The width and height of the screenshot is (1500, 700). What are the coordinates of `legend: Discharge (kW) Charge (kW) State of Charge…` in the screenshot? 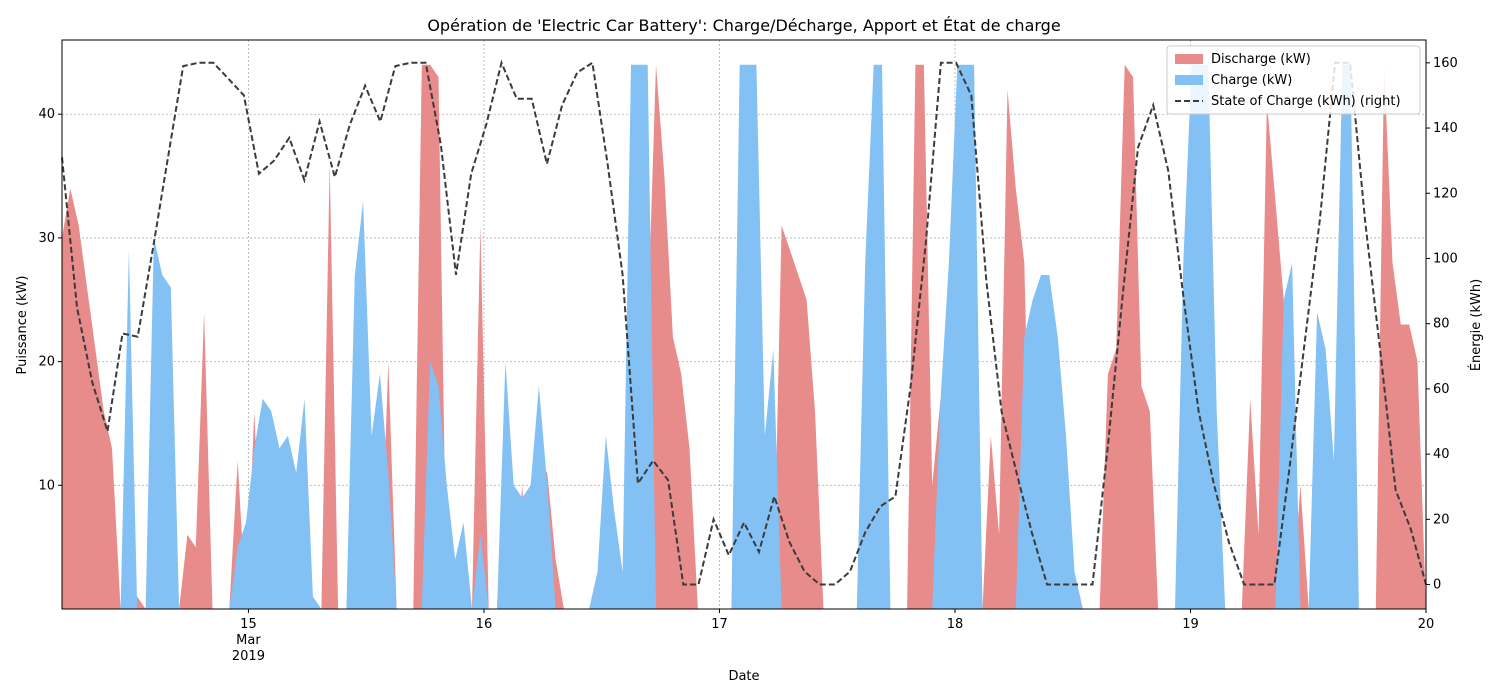 It's located at (1293, 80).